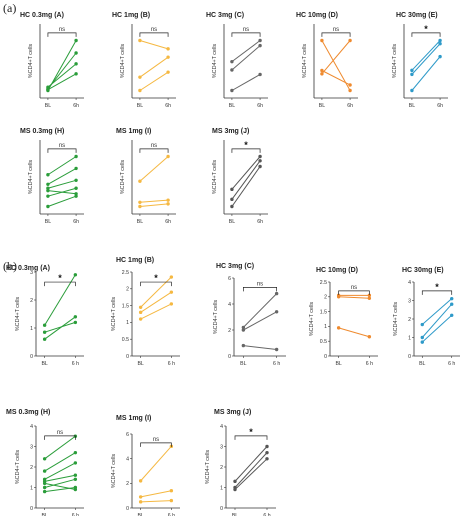 The height and width of the screenshot is (516, 474). What do you see at coordinates (28, 268) in the screenshot?
I see `chart-title: HC 0.3mg (A)` at bounding box center [28, 268].